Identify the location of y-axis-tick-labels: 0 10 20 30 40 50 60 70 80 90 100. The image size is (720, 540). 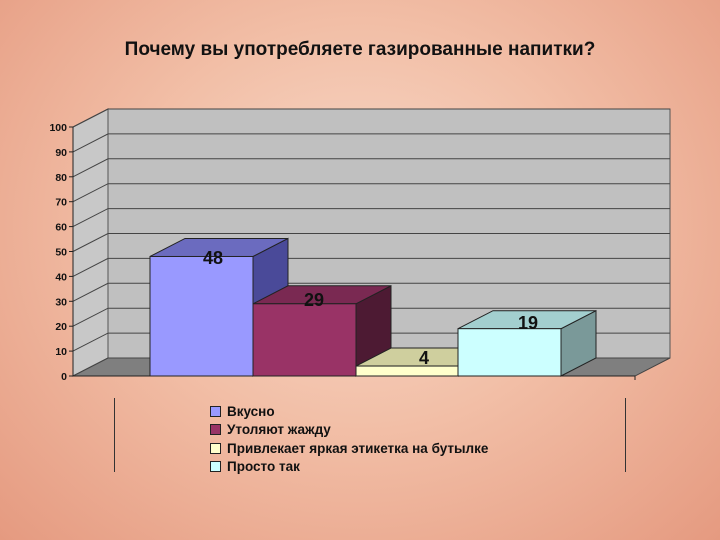
(58, 252).